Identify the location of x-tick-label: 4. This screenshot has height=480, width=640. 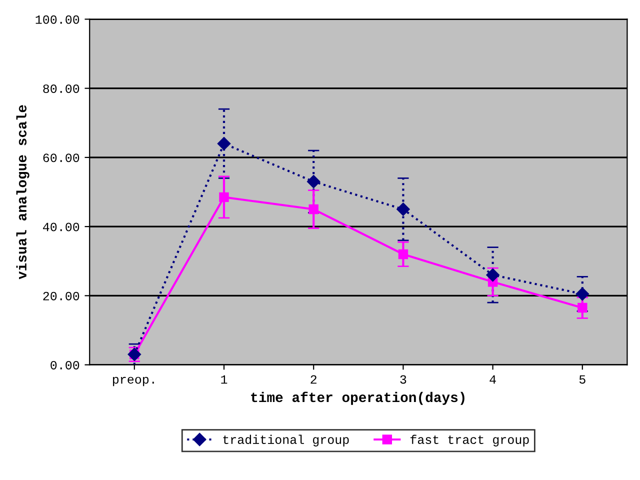
(493, 379).